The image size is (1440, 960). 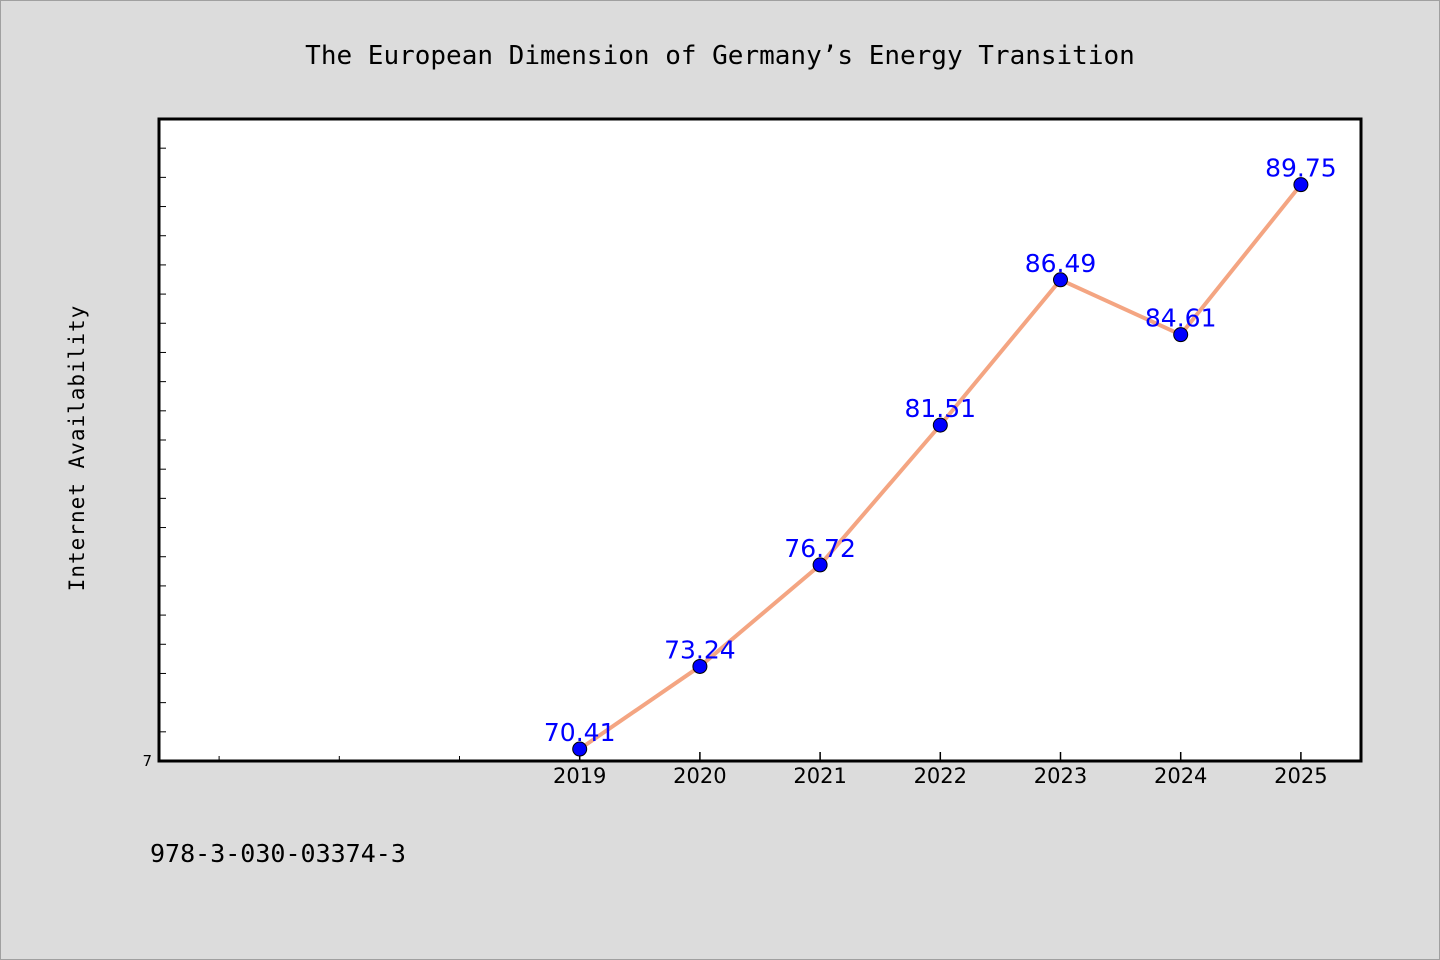 What do you see at coordinates (773, 770) in the screenshot?
I see `x-axis-ticks: 2019 2020 2021 2022 2023 2024 2025` at bounding box center [773, 770].